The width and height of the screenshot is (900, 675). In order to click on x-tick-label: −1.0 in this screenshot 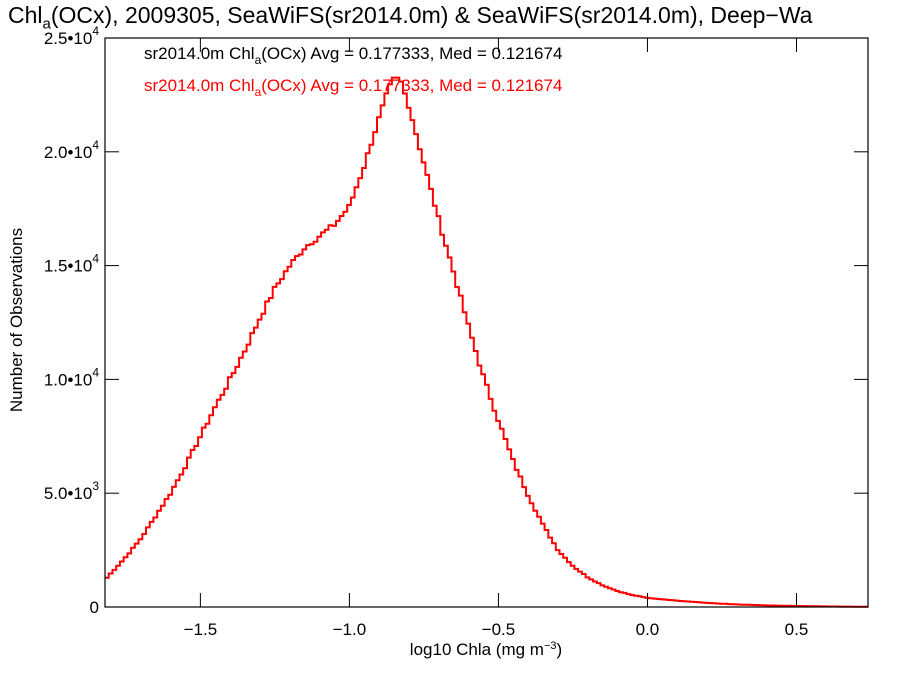, I will do `click(350, 629)`.